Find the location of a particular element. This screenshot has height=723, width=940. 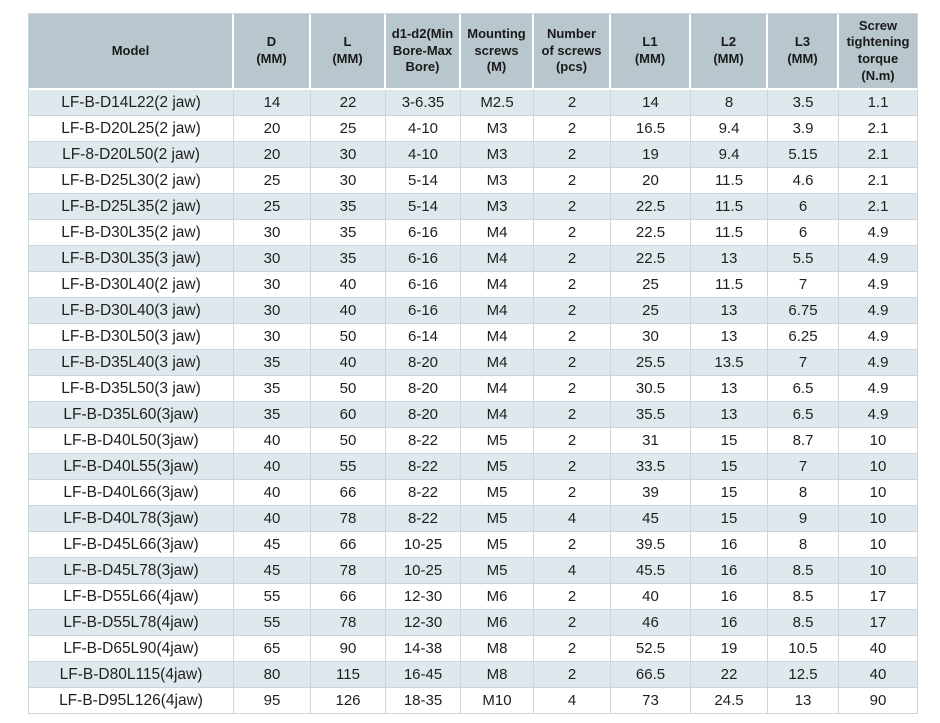

table-cell: 9.4 is located at coordinates (729, 155).